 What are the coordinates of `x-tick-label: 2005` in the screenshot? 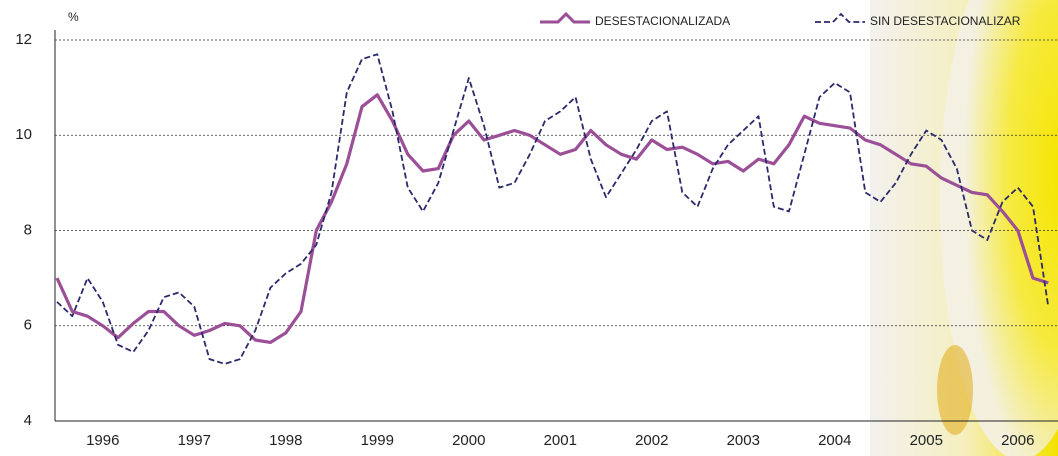 It's located at (926, 440).